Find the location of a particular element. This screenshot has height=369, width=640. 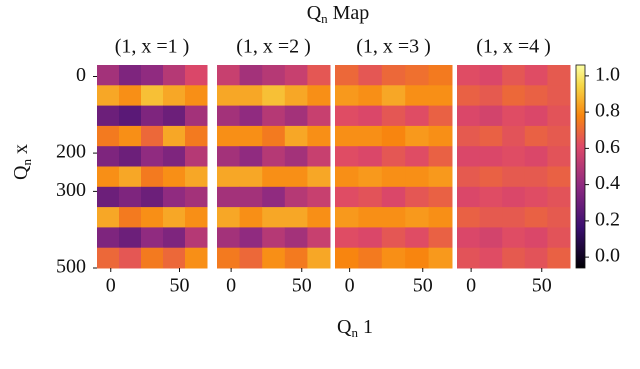

x-axis-label: Qn 1 is located at coordinates (355, 328).